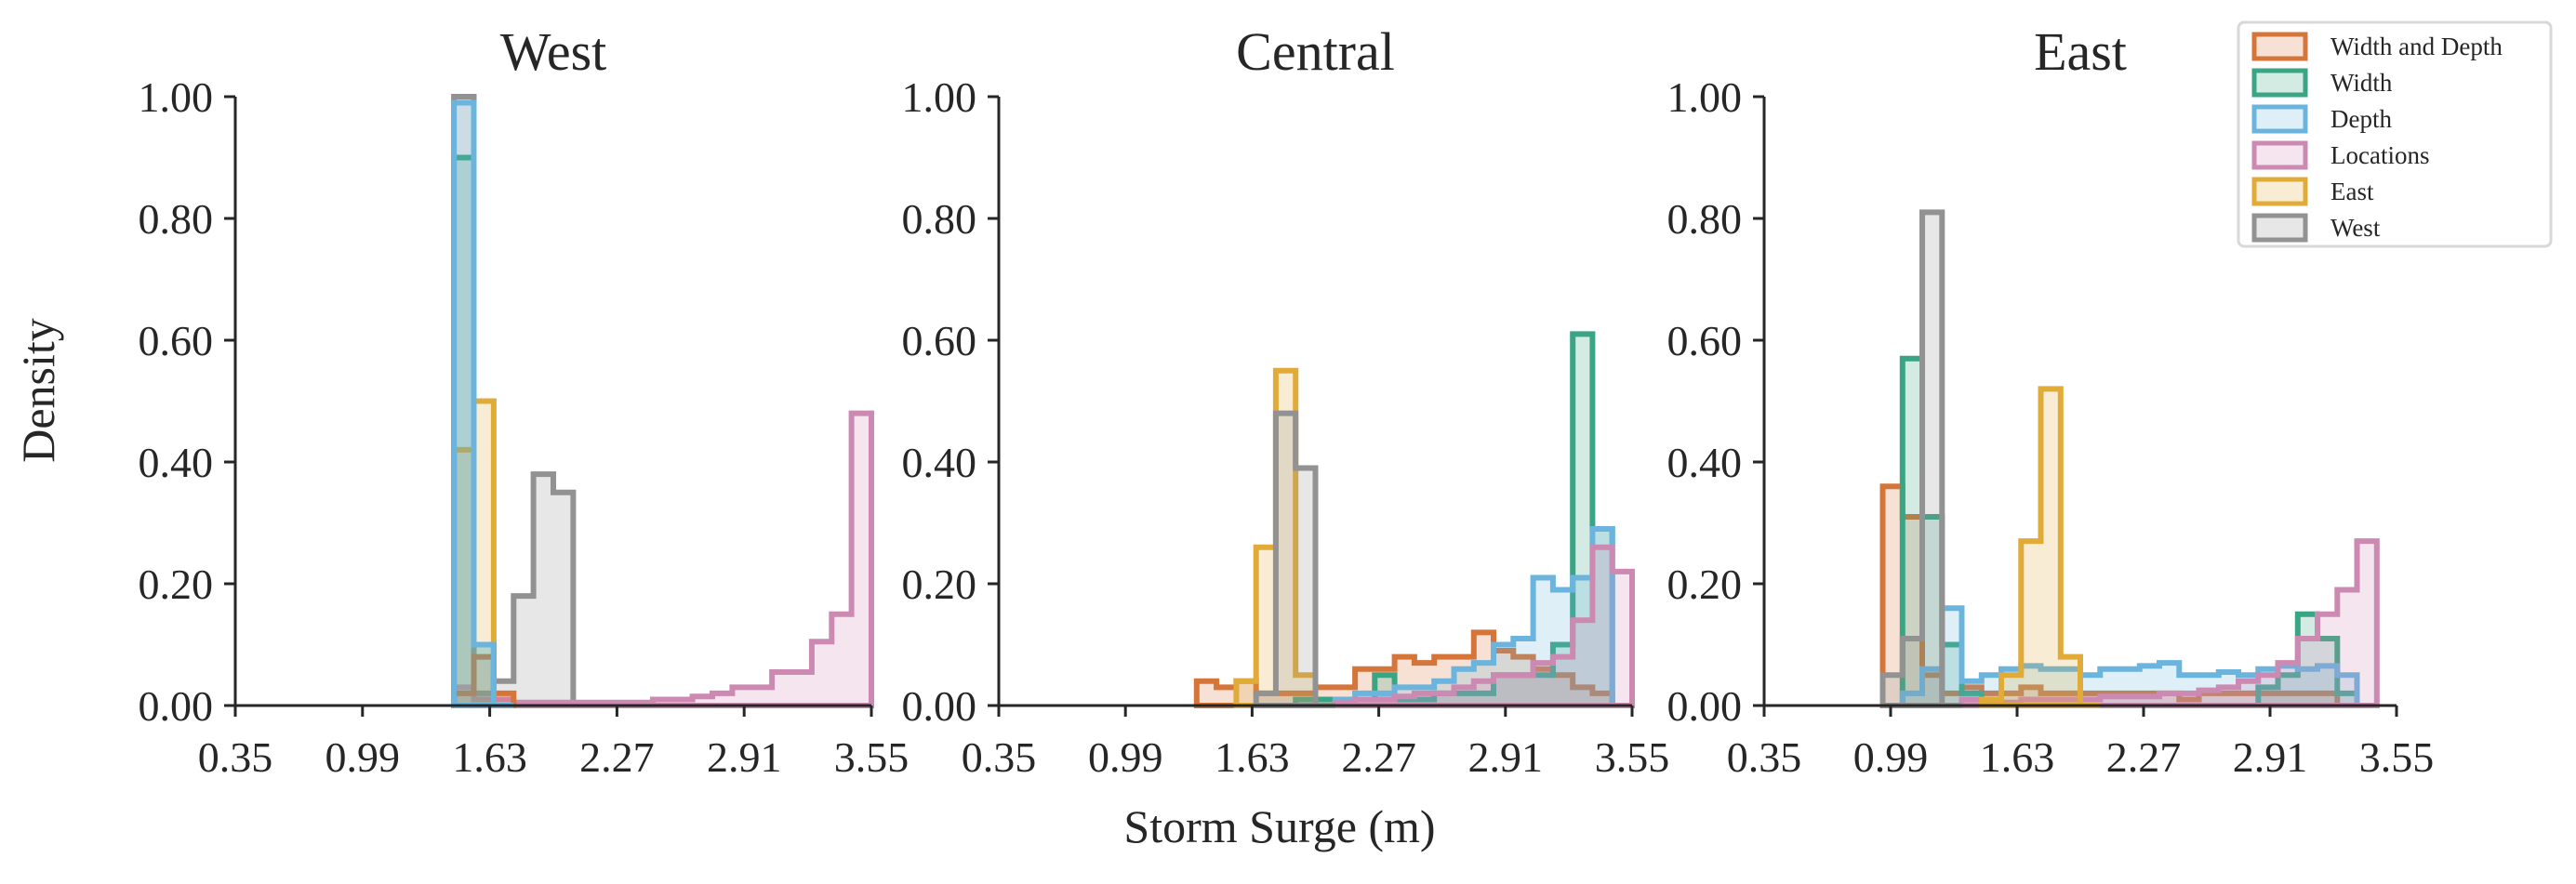 This screenshot has width=2576, height=884. What do you see at coordinates (662, 401) in the screenshot?
I see `histograms-west` at bounding box center [662, 401].